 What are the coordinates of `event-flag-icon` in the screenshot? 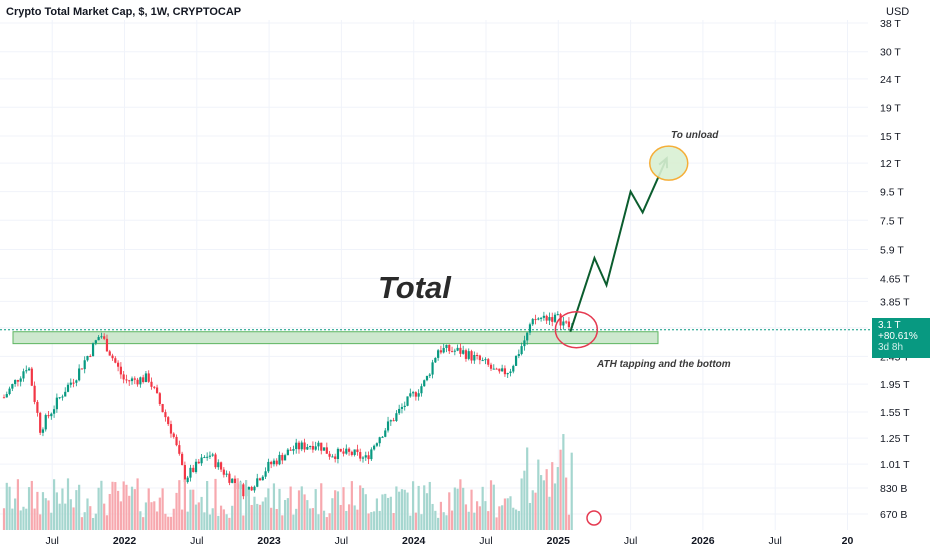 It's located at (594, 518).